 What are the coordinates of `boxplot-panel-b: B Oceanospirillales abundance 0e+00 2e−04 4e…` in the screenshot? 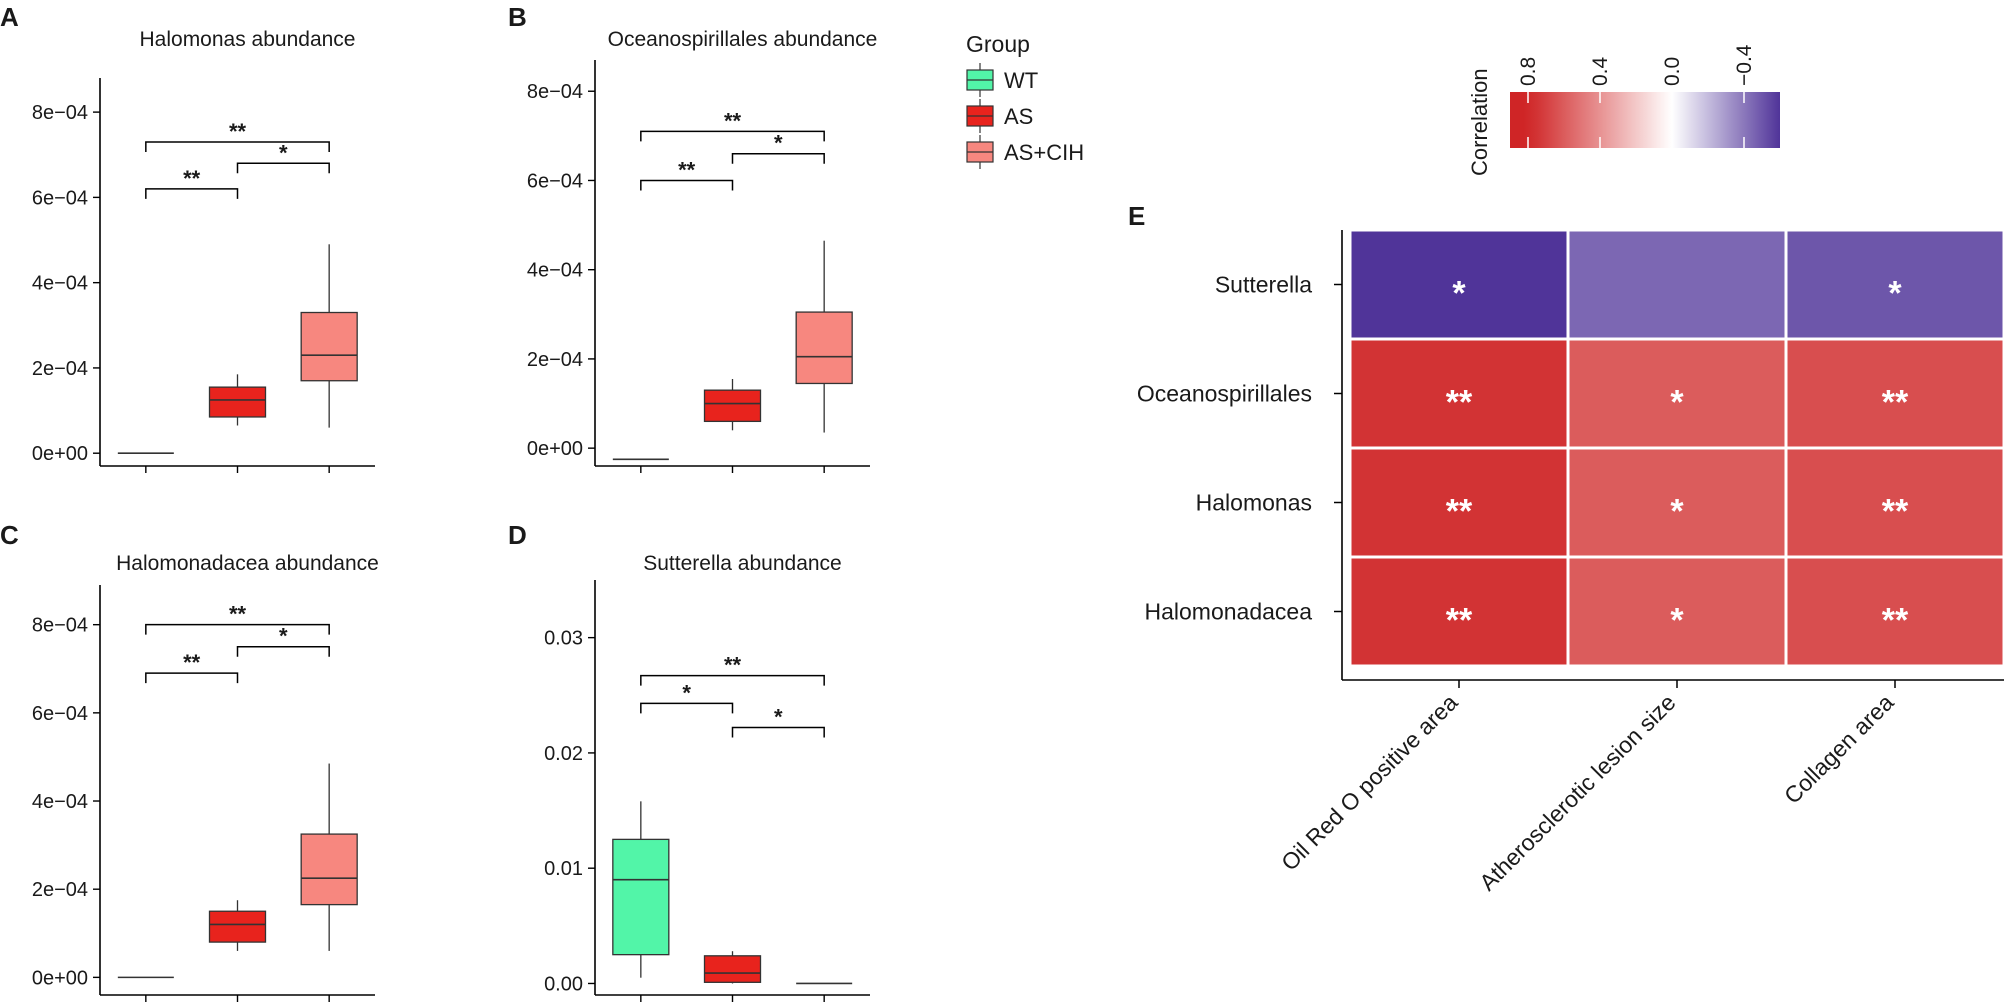 It's located at (692, 237).